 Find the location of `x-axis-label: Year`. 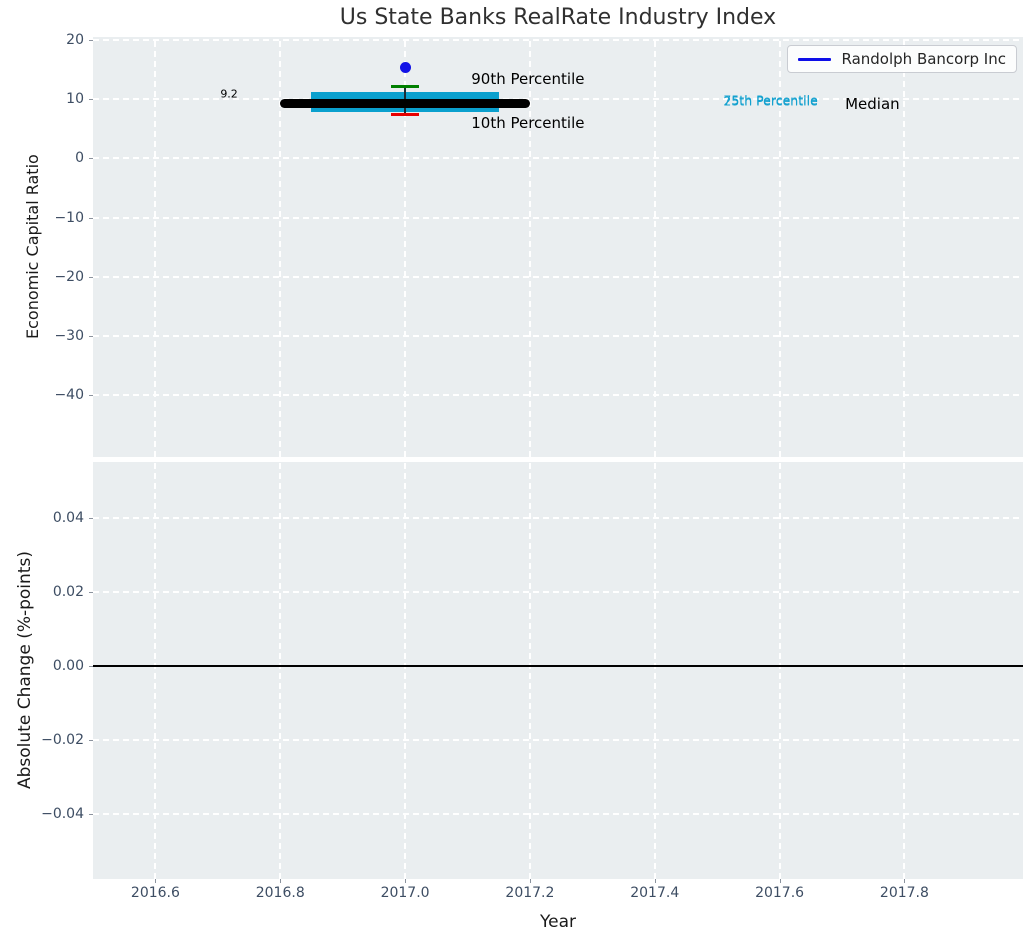

x-axis-label: Year is located at coordinates (558, 922).